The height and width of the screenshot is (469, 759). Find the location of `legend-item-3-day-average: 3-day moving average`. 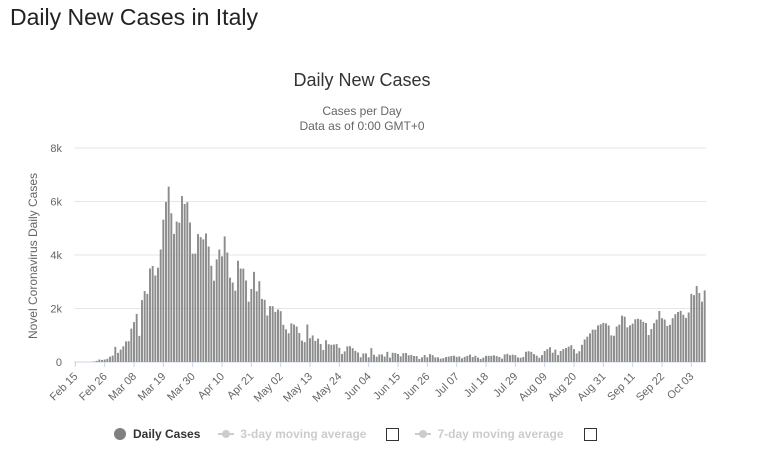

legend-item-3-day-average: 3-day moving average is located at coordinates (315, 434).